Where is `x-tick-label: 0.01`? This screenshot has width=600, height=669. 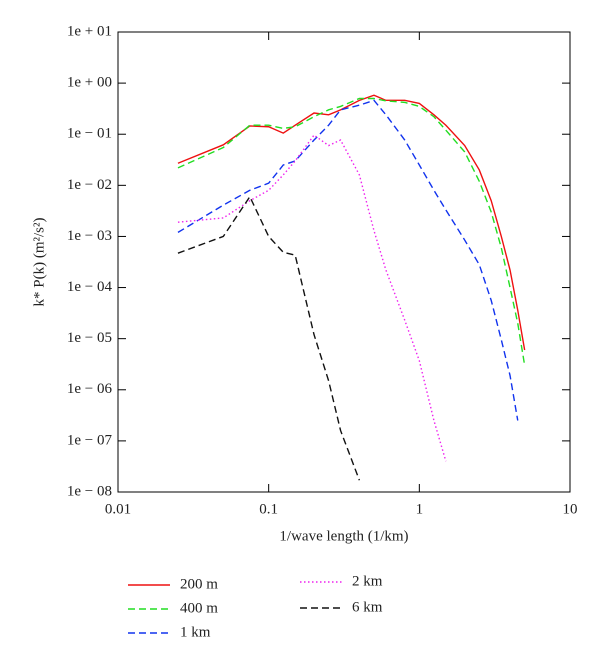
x-tick-label: 0.01 is located at coordinates (118, 509).